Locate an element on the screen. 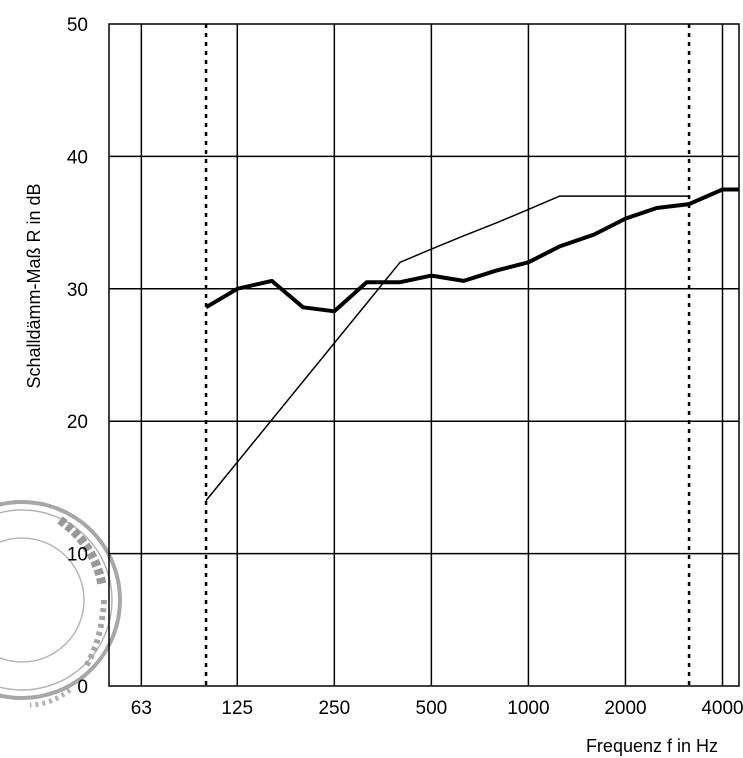  x-tick-label: 63 is located at coordinates (141, 708).